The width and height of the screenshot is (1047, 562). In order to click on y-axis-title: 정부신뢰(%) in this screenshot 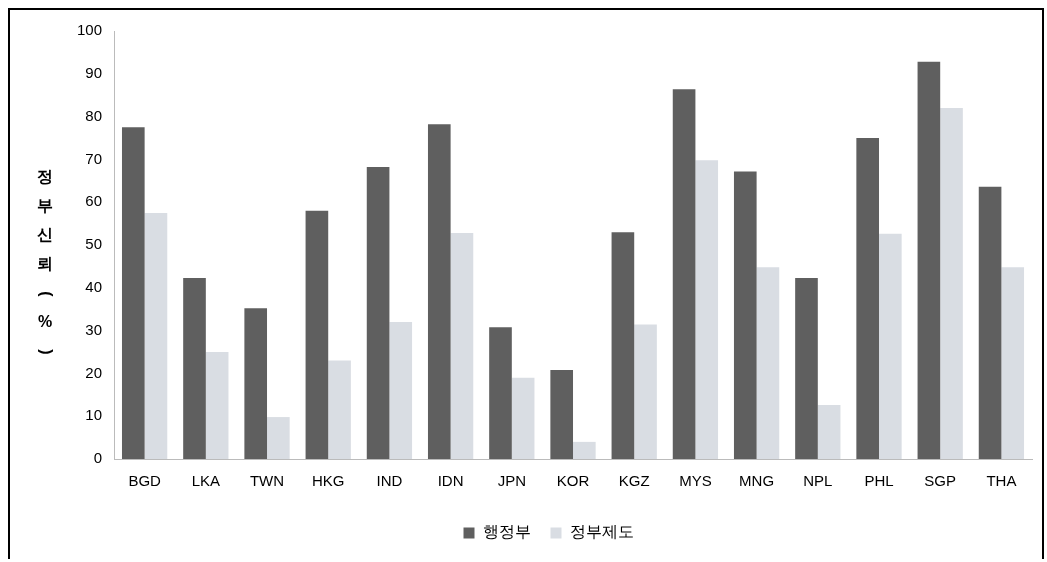, I will do `click(46, 261)`.